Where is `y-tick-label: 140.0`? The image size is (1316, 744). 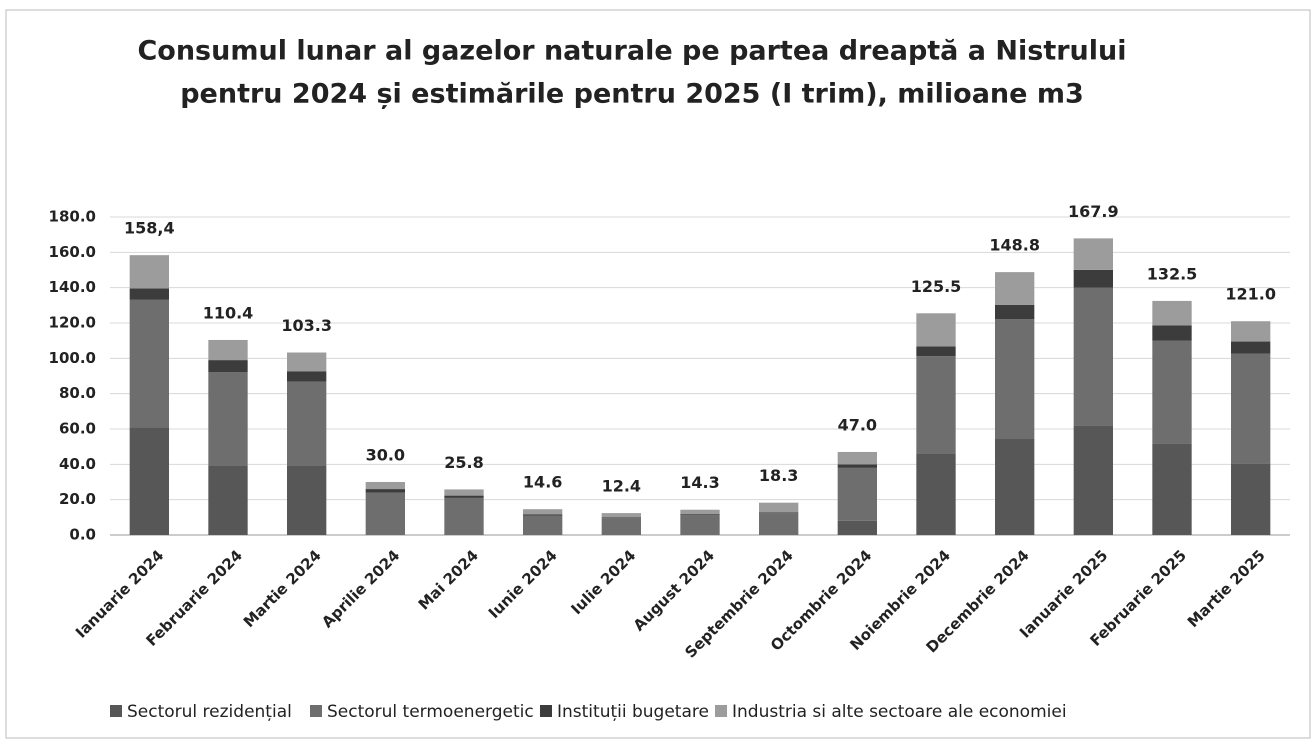
y-tick-label: 140.0 is located at coordinates (72, 287).